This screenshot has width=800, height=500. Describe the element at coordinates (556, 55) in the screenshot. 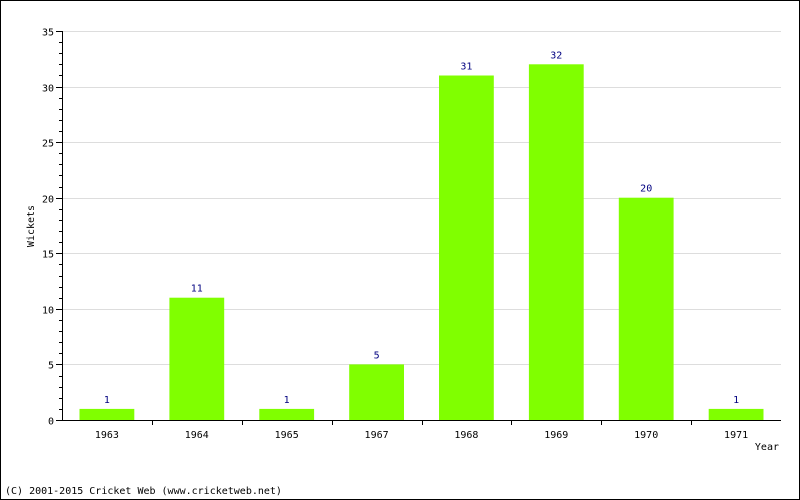

I see `data-label: 32` at that location.